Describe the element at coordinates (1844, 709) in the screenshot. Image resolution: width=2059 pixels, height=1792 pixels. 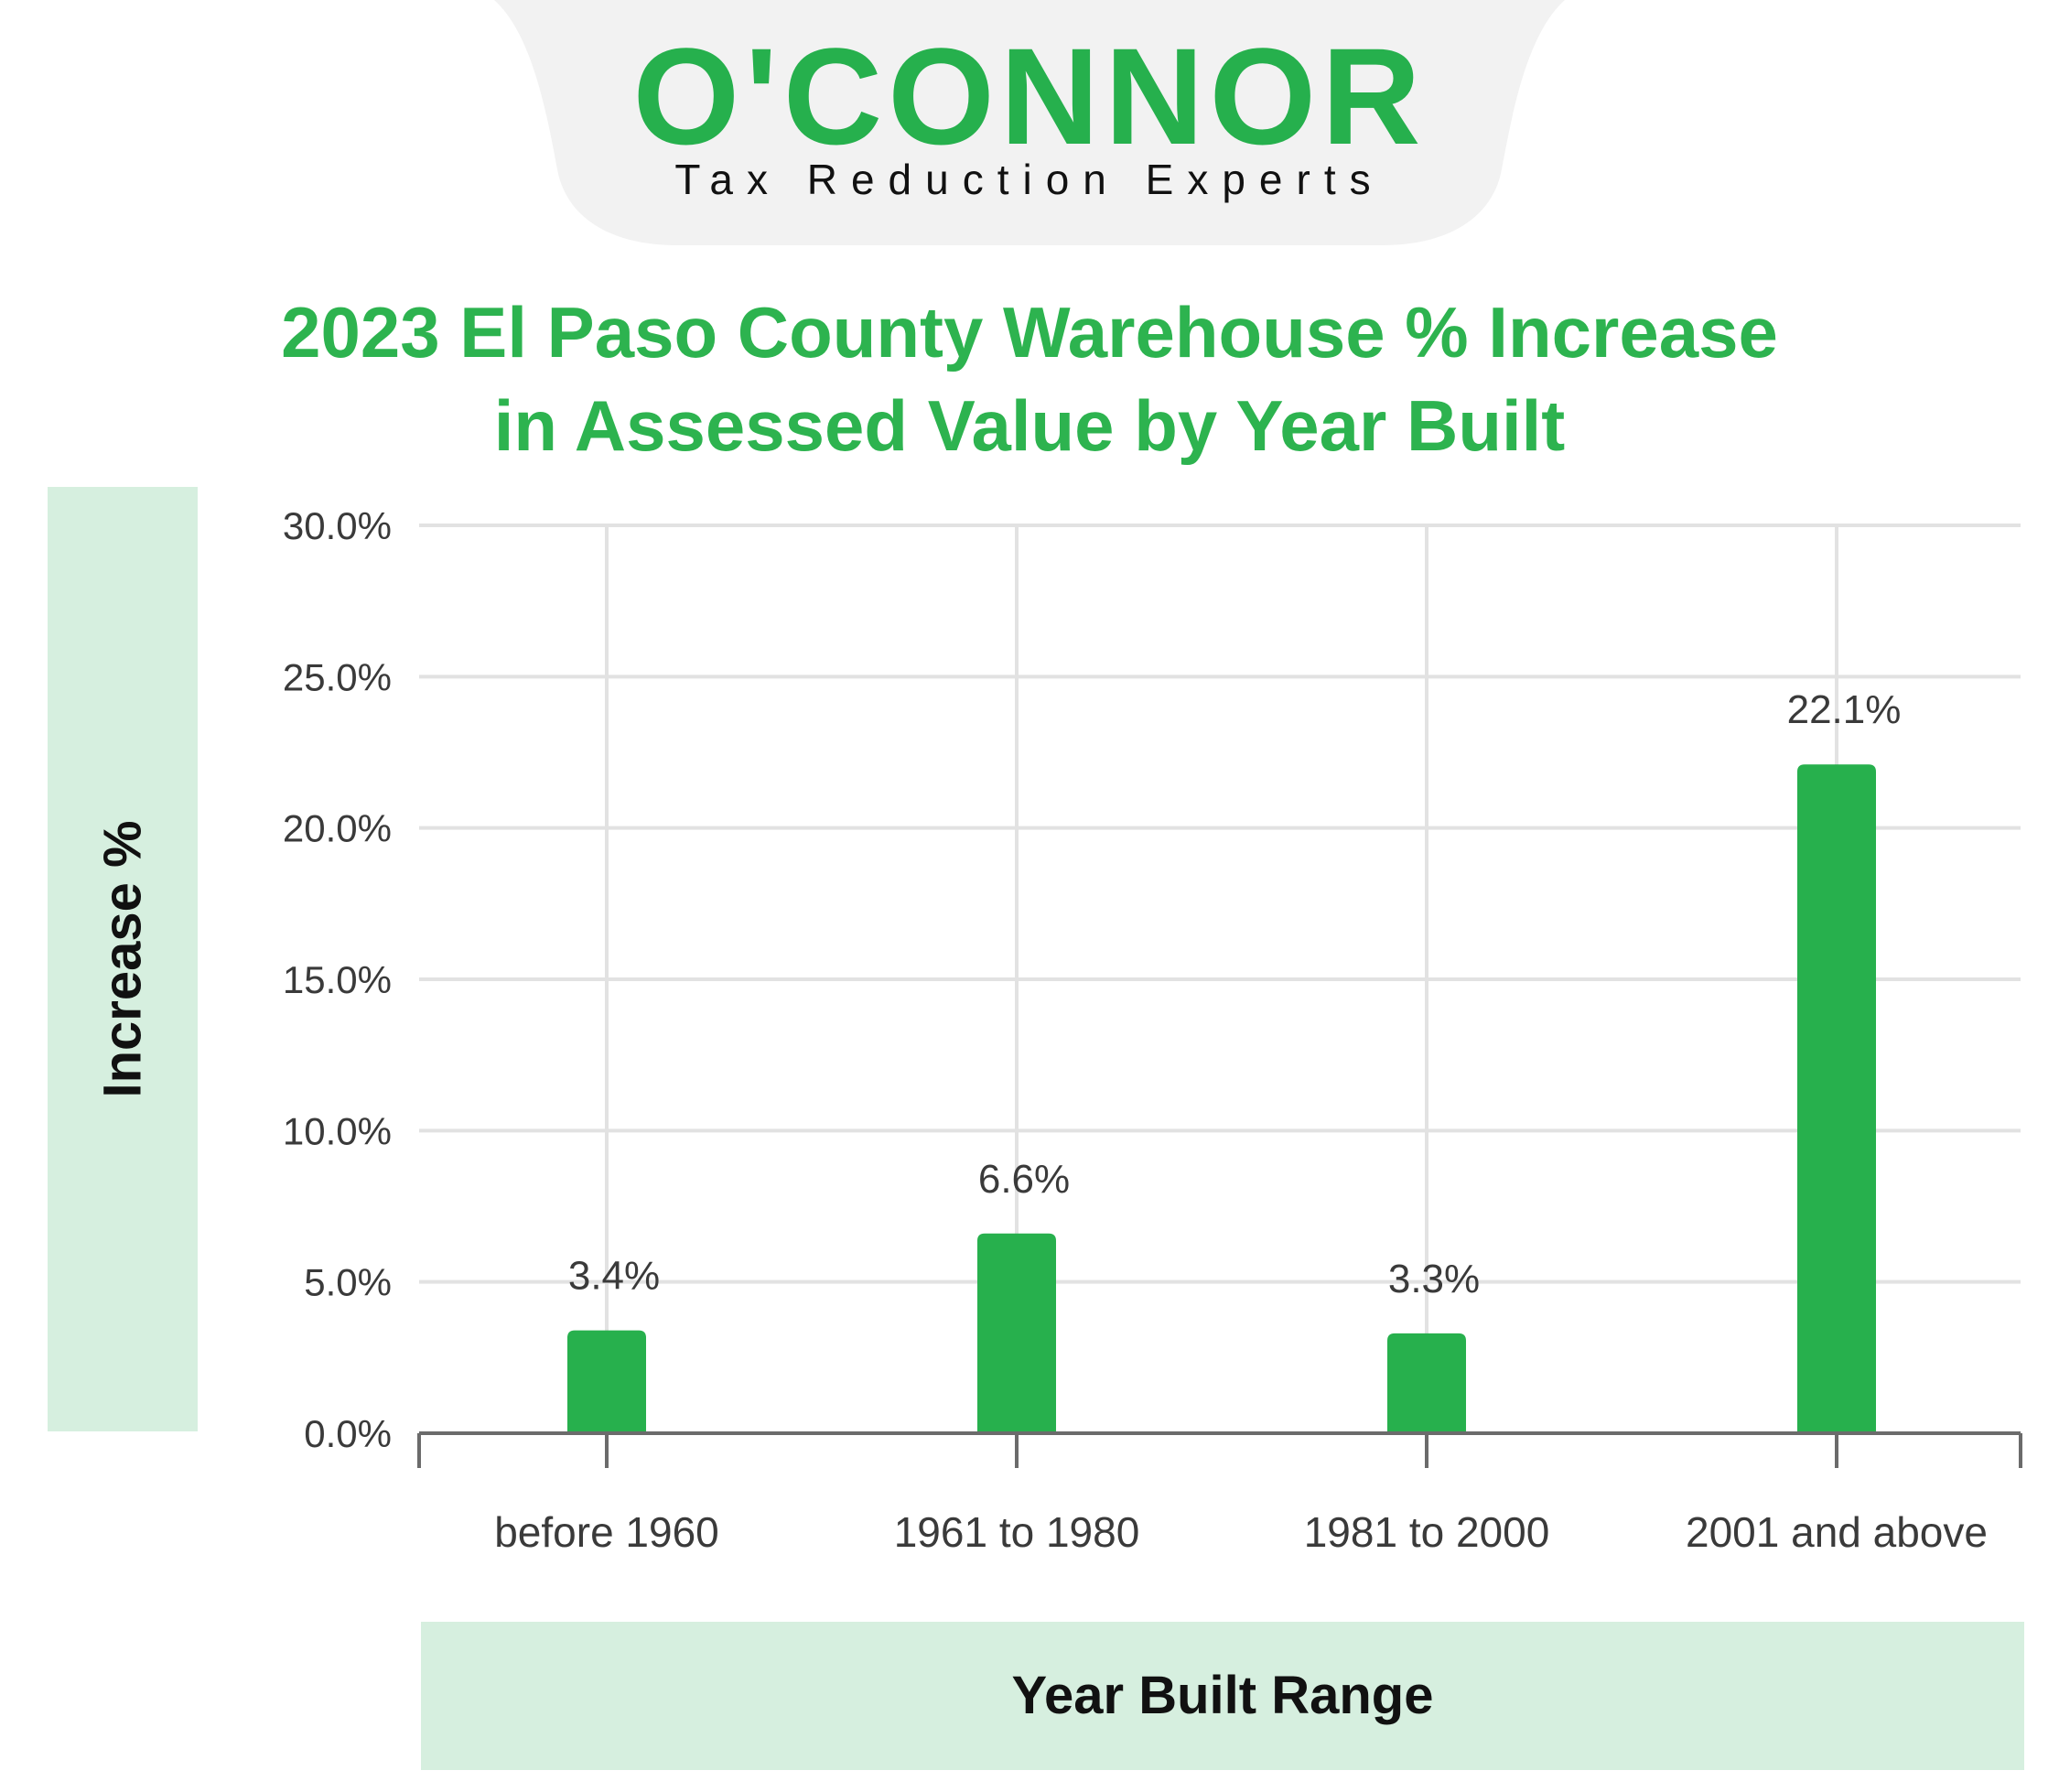
I see `data-label: 22.1%` at that location.